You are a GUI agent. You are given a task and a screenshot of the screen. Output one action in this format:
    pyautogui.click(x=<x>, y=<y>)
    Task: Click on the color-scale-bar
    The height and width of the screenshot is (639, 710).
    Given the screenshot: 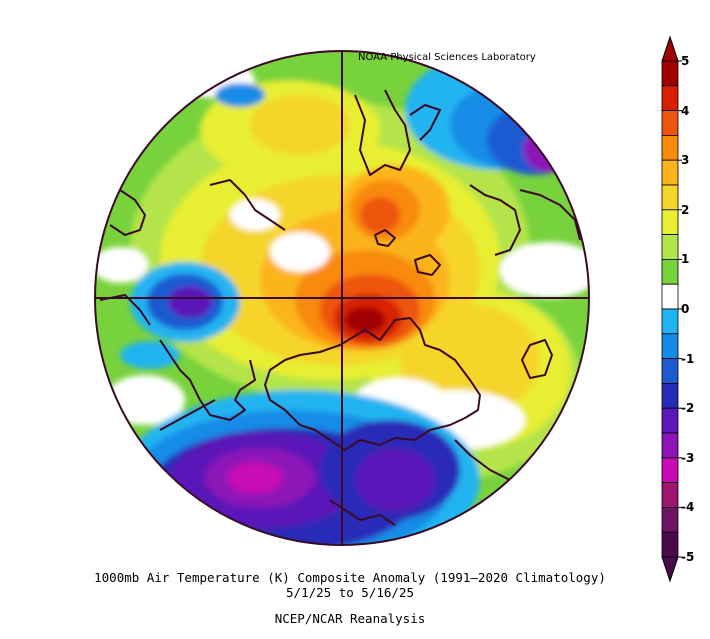 What is the action you would take?
    pyautogui.click(x=671, y=309)
    